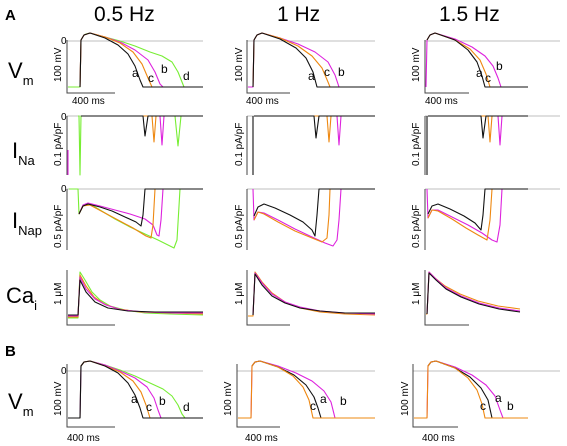 The image size is (567, 446). I want to click on column-header-1: 0.5 Hz, so click(124, 14).